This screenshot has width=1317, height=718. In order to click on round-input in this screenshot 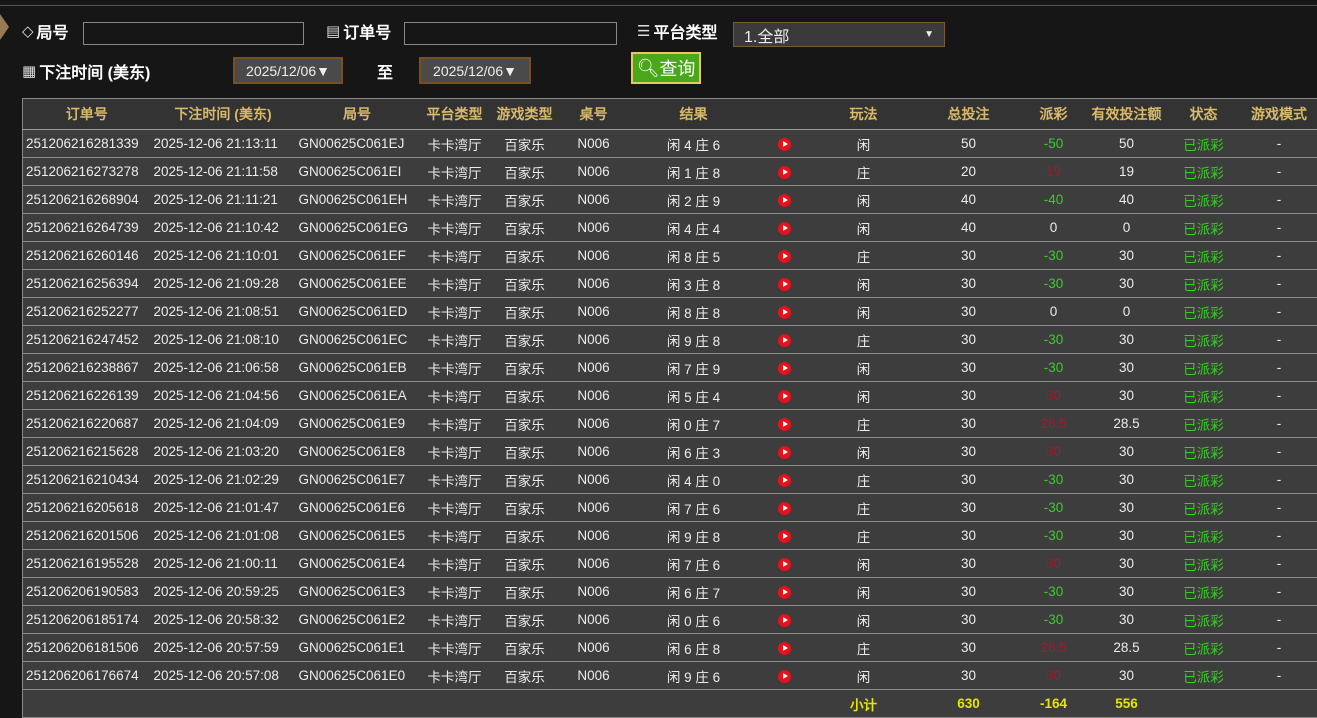, I will do `click(193, 33)`.